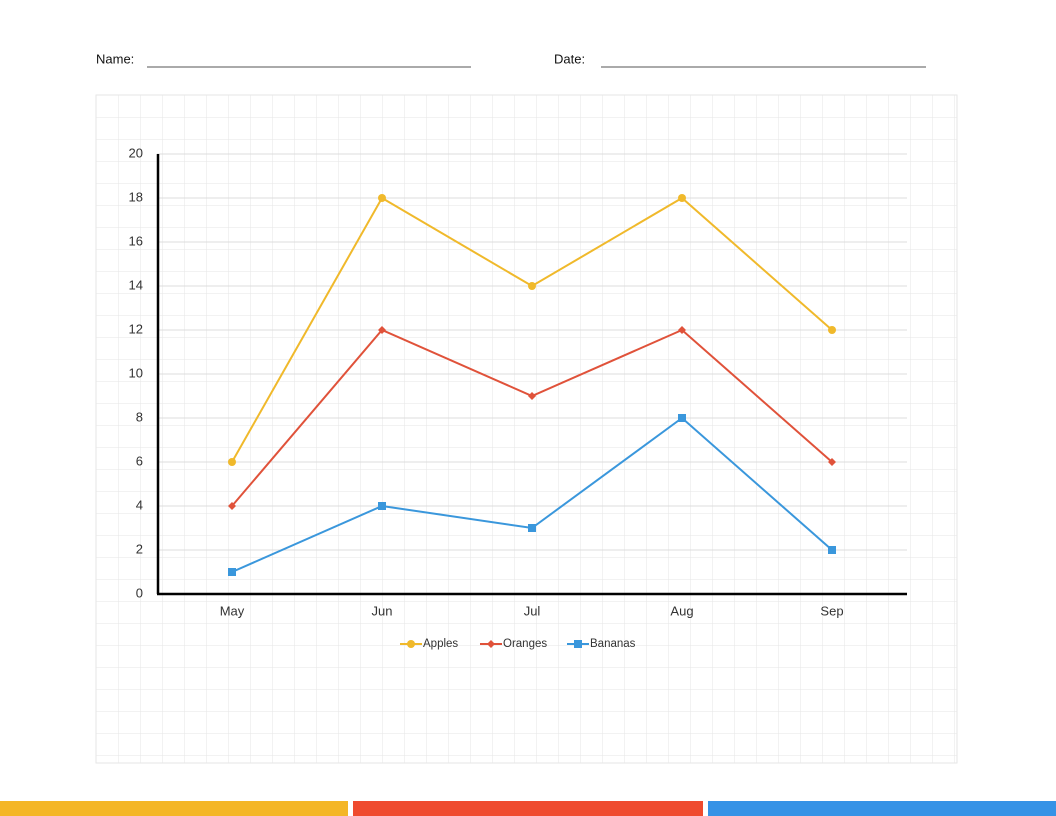  What do you see at coordinates (136, 152) in the screenshot?
I see `y-tick-label: 20` at bounding box center [136, 152].